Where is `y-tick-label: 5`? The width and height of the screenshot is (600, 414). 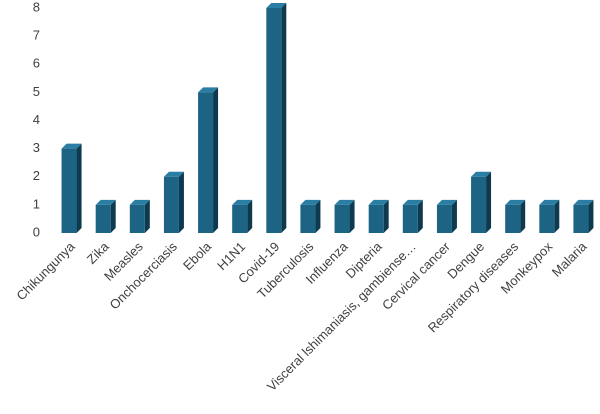
y-tick-label: 5 is located at coordinates (36, 91).